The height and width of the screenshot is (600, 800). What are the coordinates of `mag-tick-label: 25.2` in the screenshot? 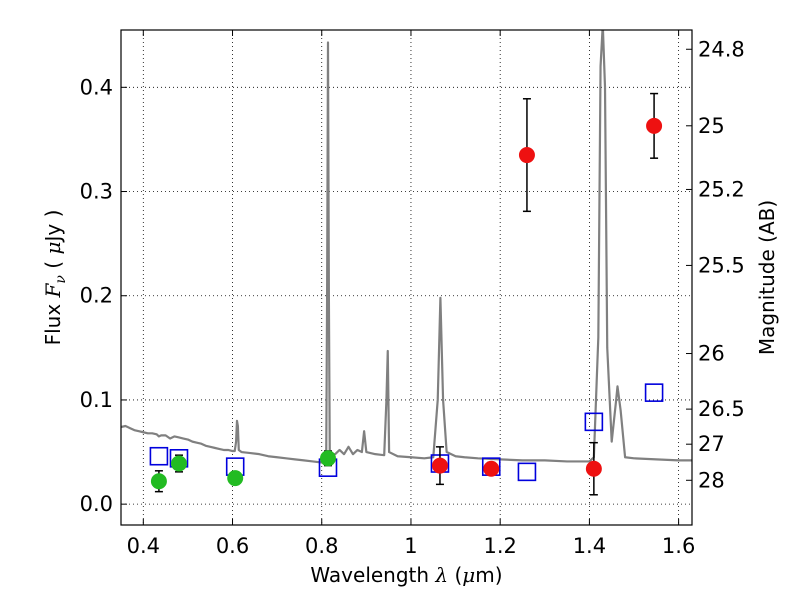 It's located at (721, 189).